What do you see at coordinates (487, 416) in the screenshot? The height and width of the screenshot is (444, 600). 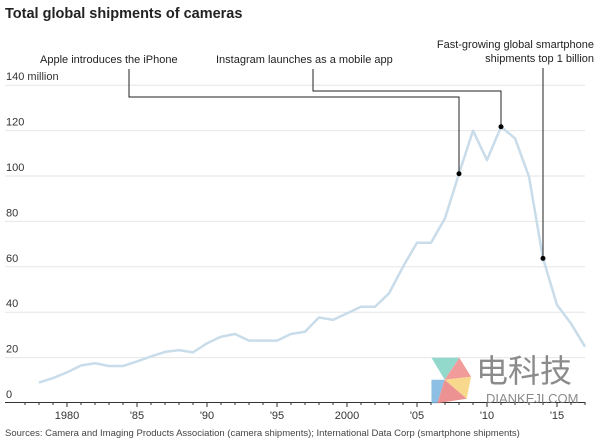 I see `x-tick-label: '10` at bounding box center [487, 416].